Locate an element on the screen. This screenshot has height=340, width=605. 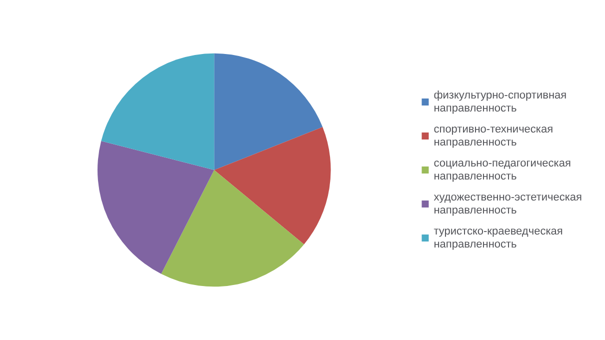
legend-label: социально-педагогическая направленность is located at coordinates (502, 170).